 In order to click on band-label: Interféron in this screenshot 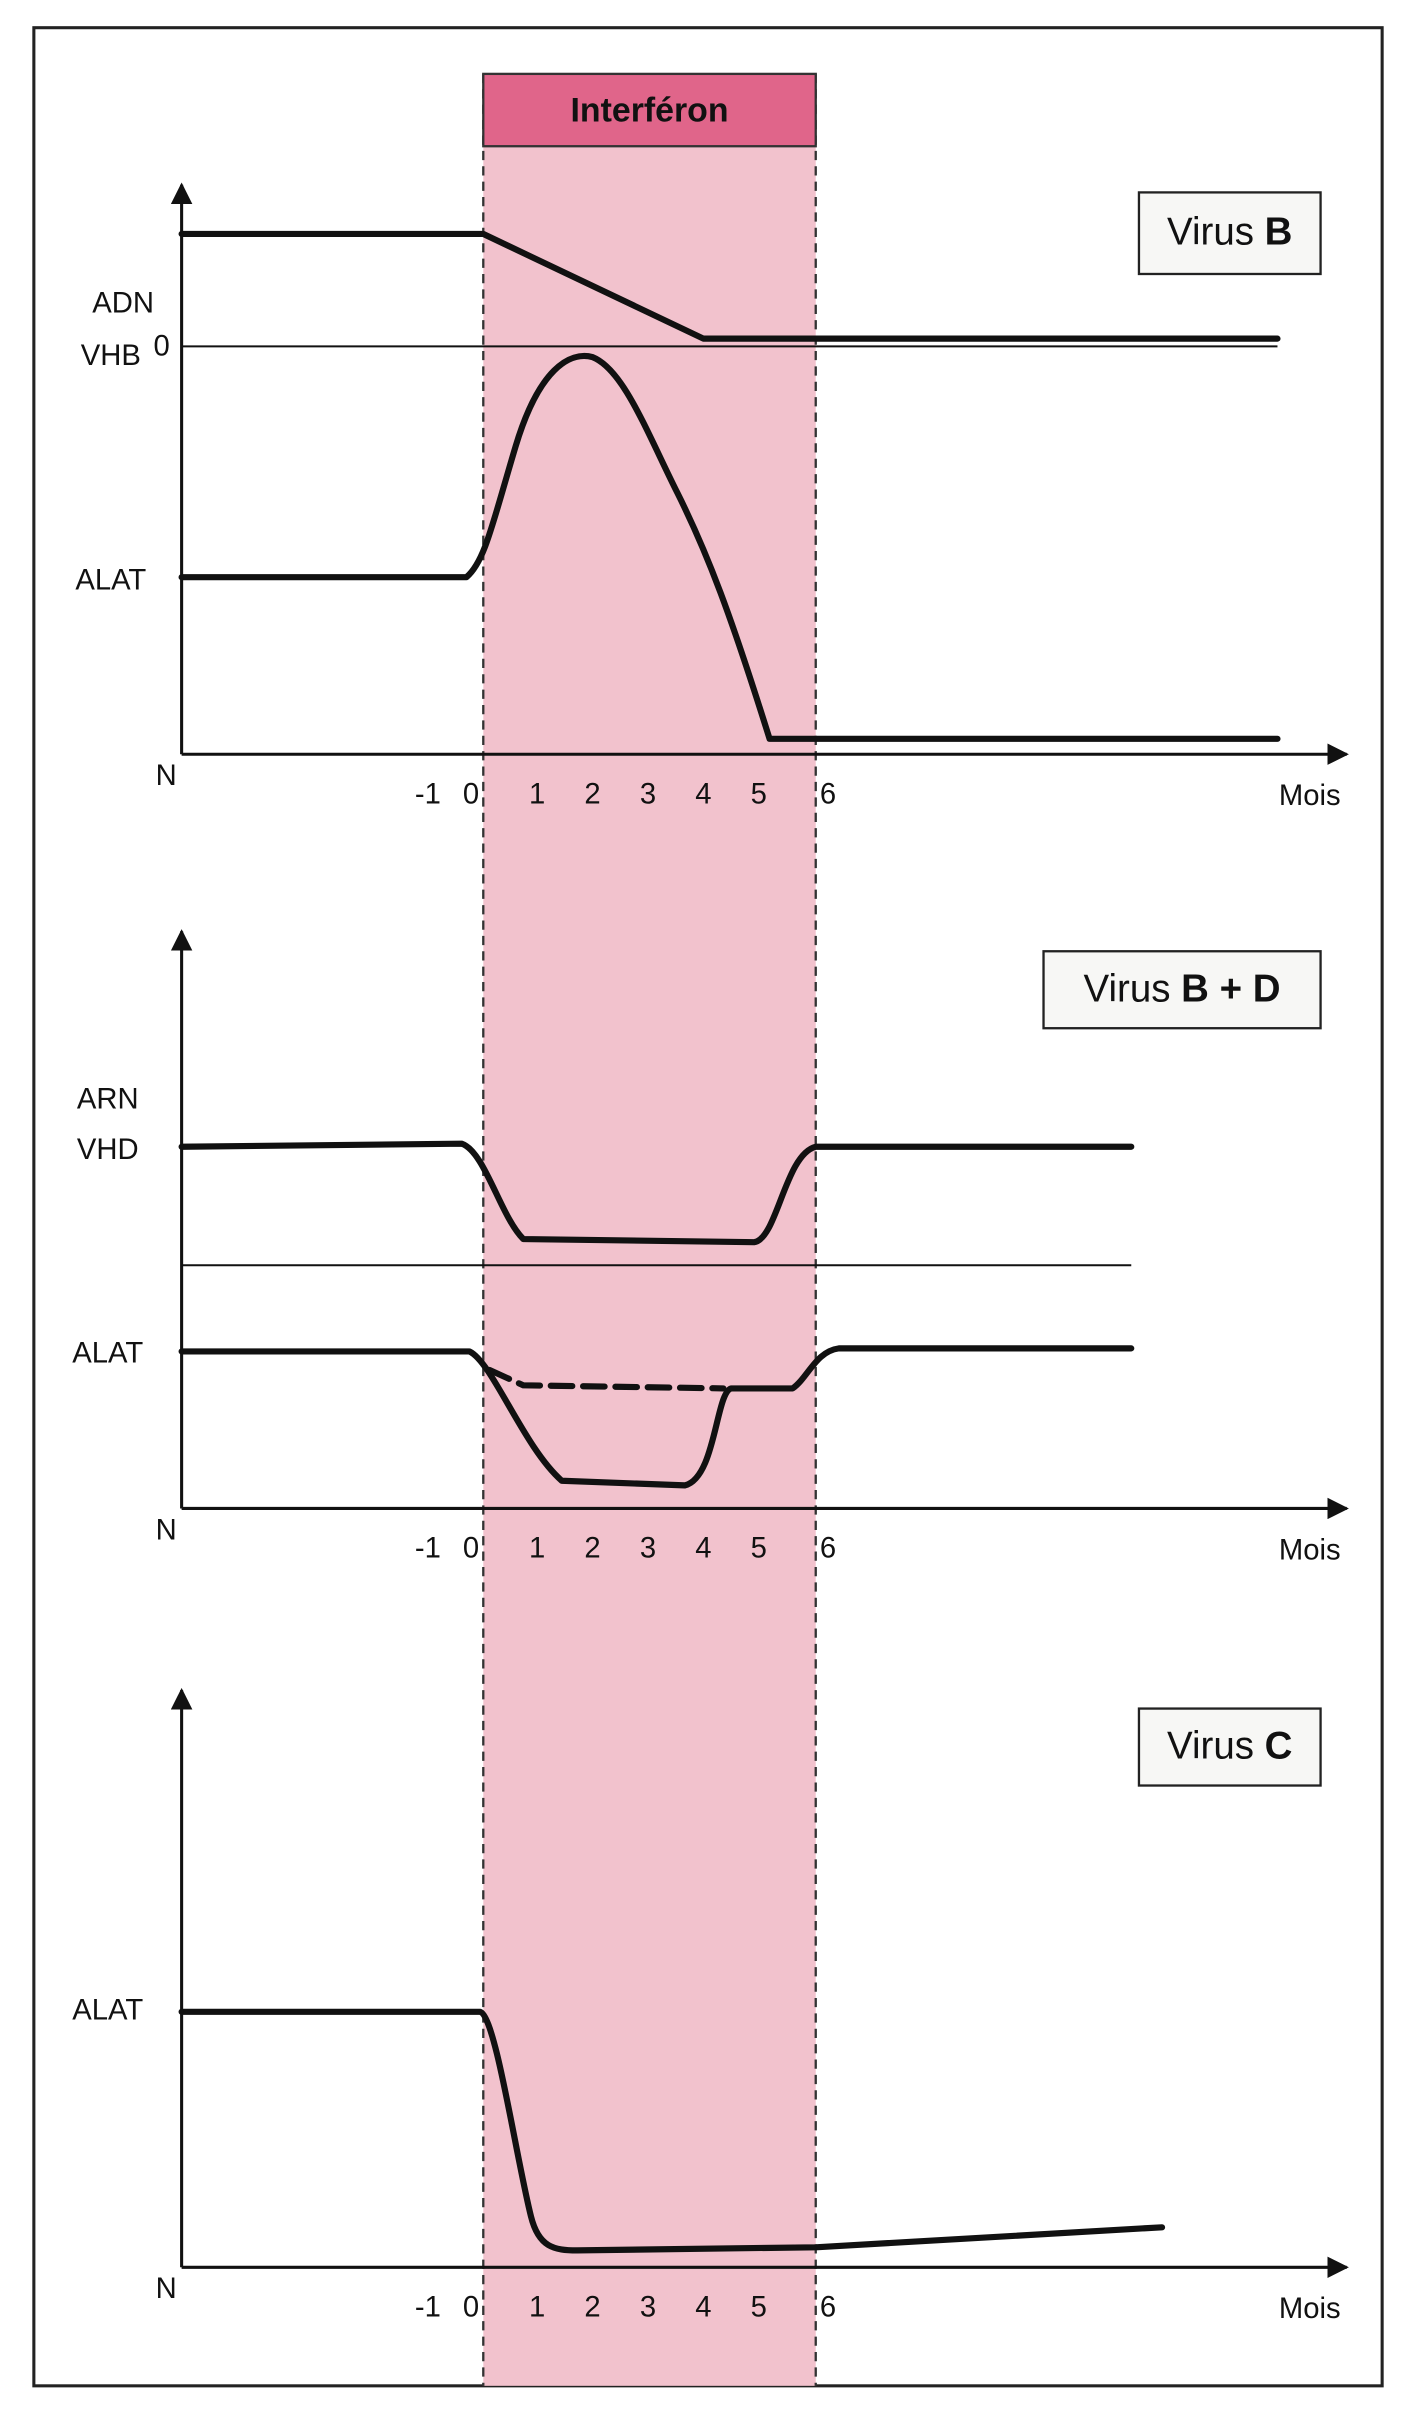, I will do `click(650, 110)`.